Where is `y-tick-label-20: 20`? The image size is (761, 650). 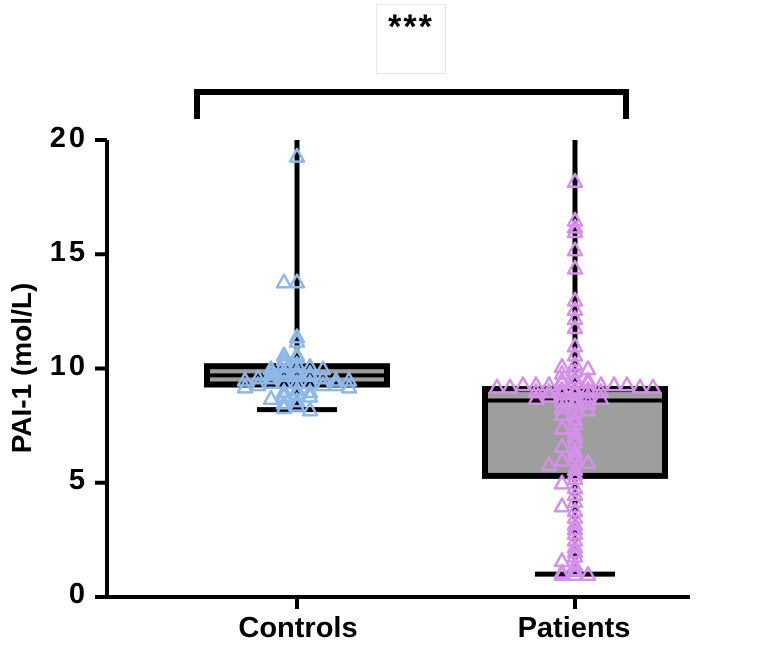
y-tick-label-20: 20 is located at coordinates (68, 138).